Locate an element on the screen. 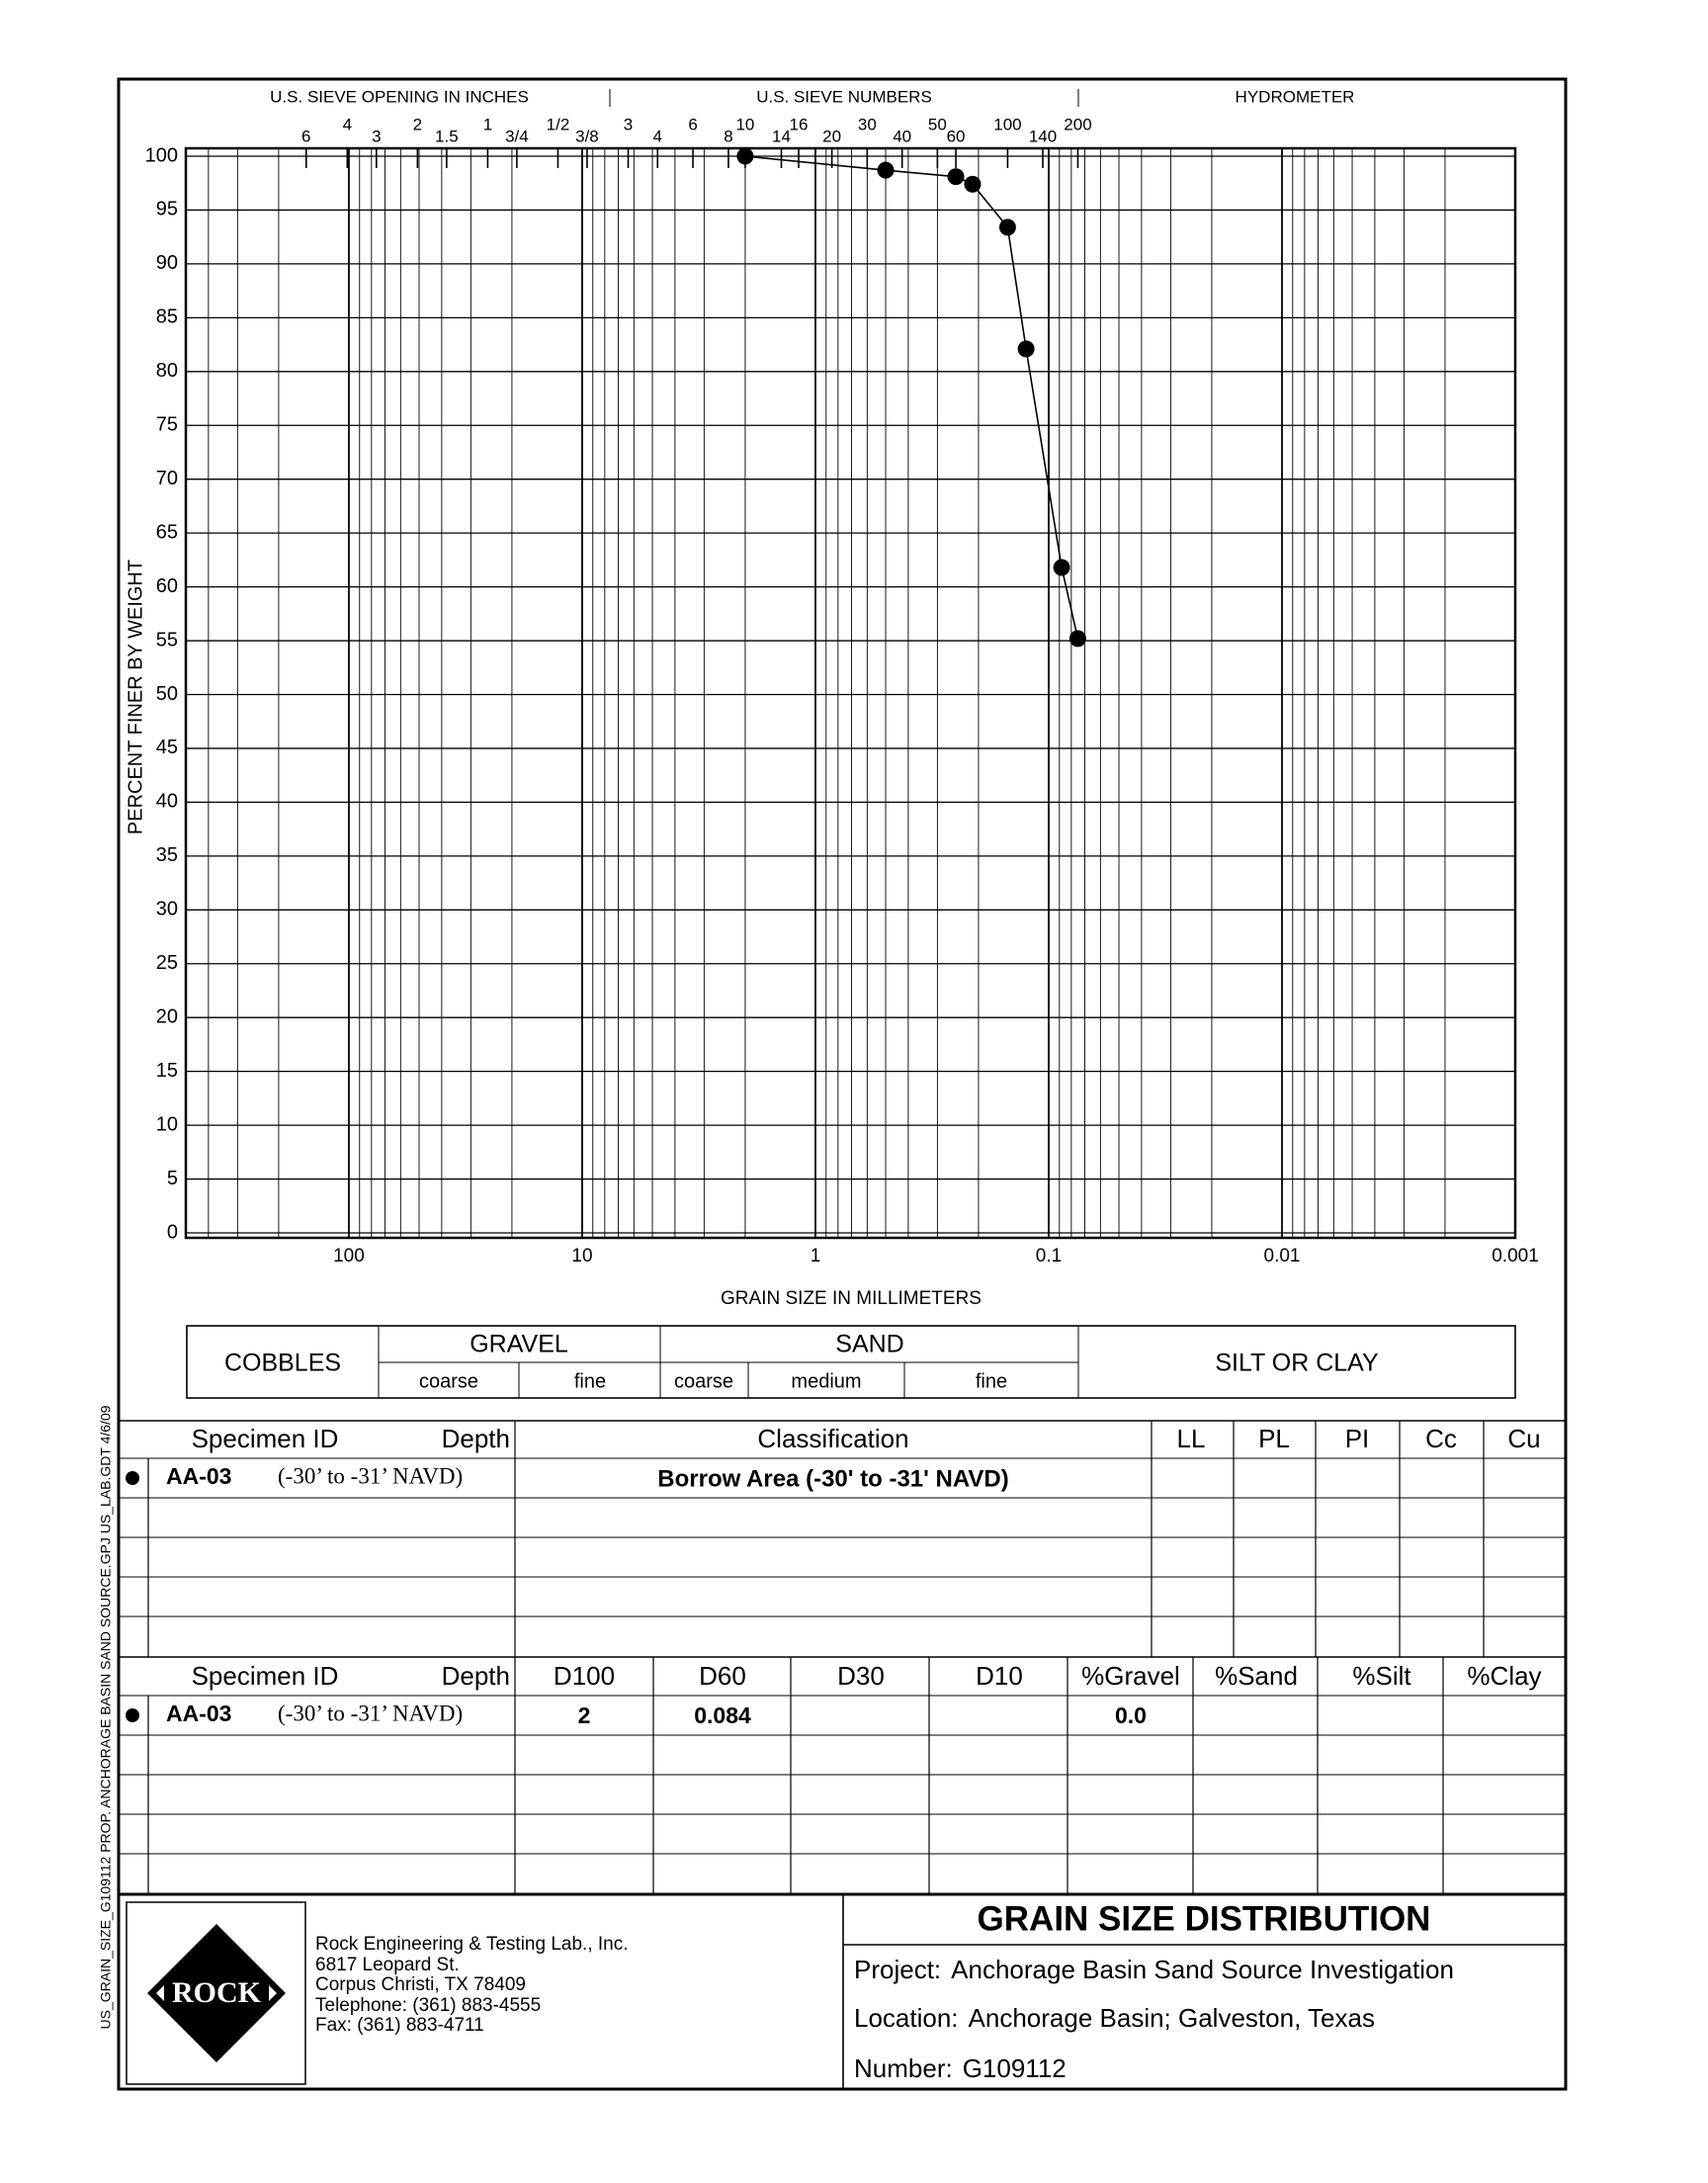 This screenshot has height=2183, width=1708. report-field: Number: G109112 is located at coordinates (960, 2068).